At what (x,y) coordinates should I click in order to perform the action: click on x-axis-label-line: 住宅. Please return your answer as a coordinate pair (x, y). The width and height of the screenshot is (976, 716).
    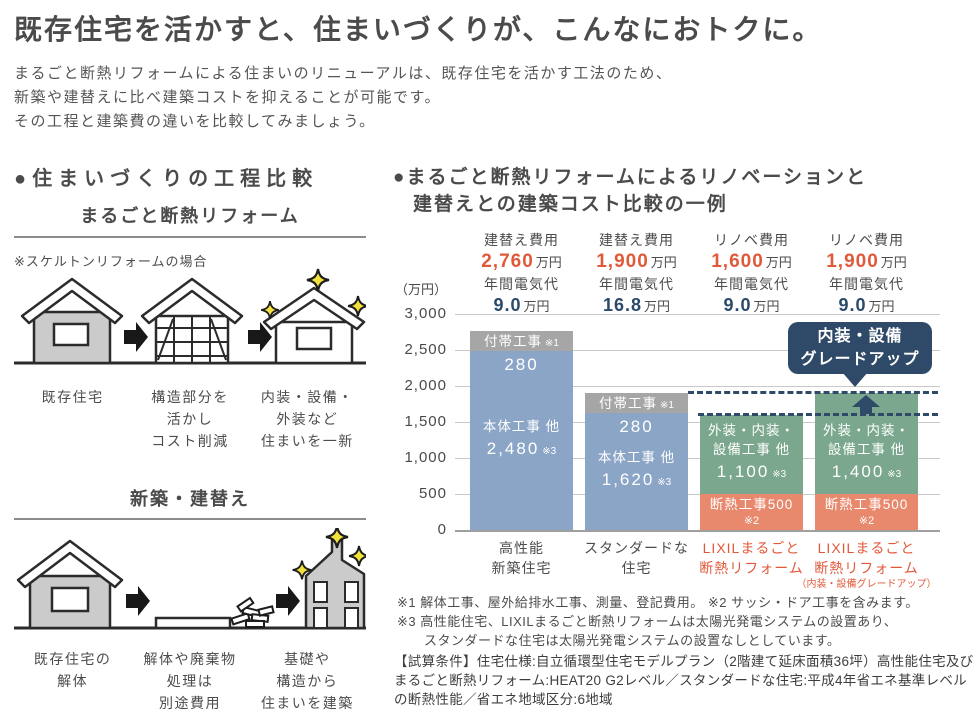
    Looking at the image, I should click on (636, 568).